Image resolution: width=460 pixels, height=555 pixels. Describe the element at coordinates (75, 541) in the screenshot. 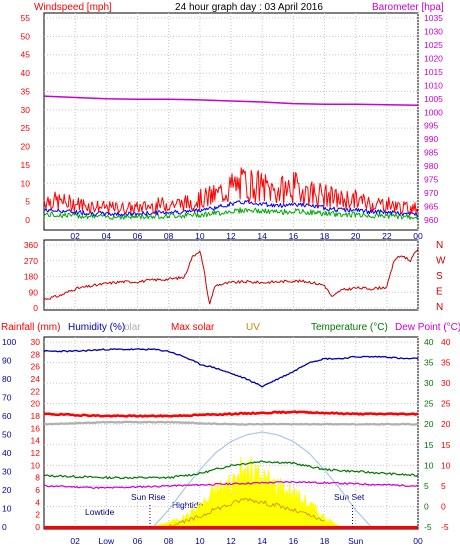

I see `bottom-time-label: 02` at that location.